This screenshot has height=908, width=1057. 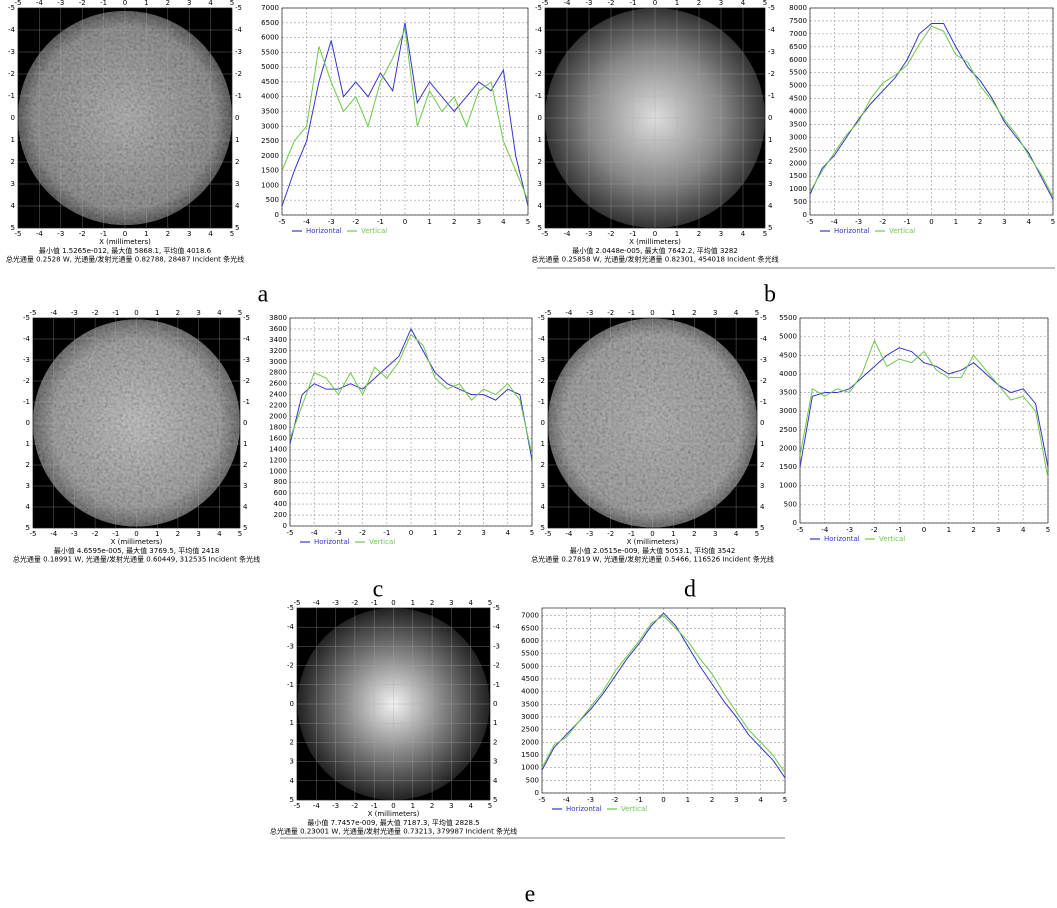 I want to click on panel-label: a, so click(x=263, y=295).